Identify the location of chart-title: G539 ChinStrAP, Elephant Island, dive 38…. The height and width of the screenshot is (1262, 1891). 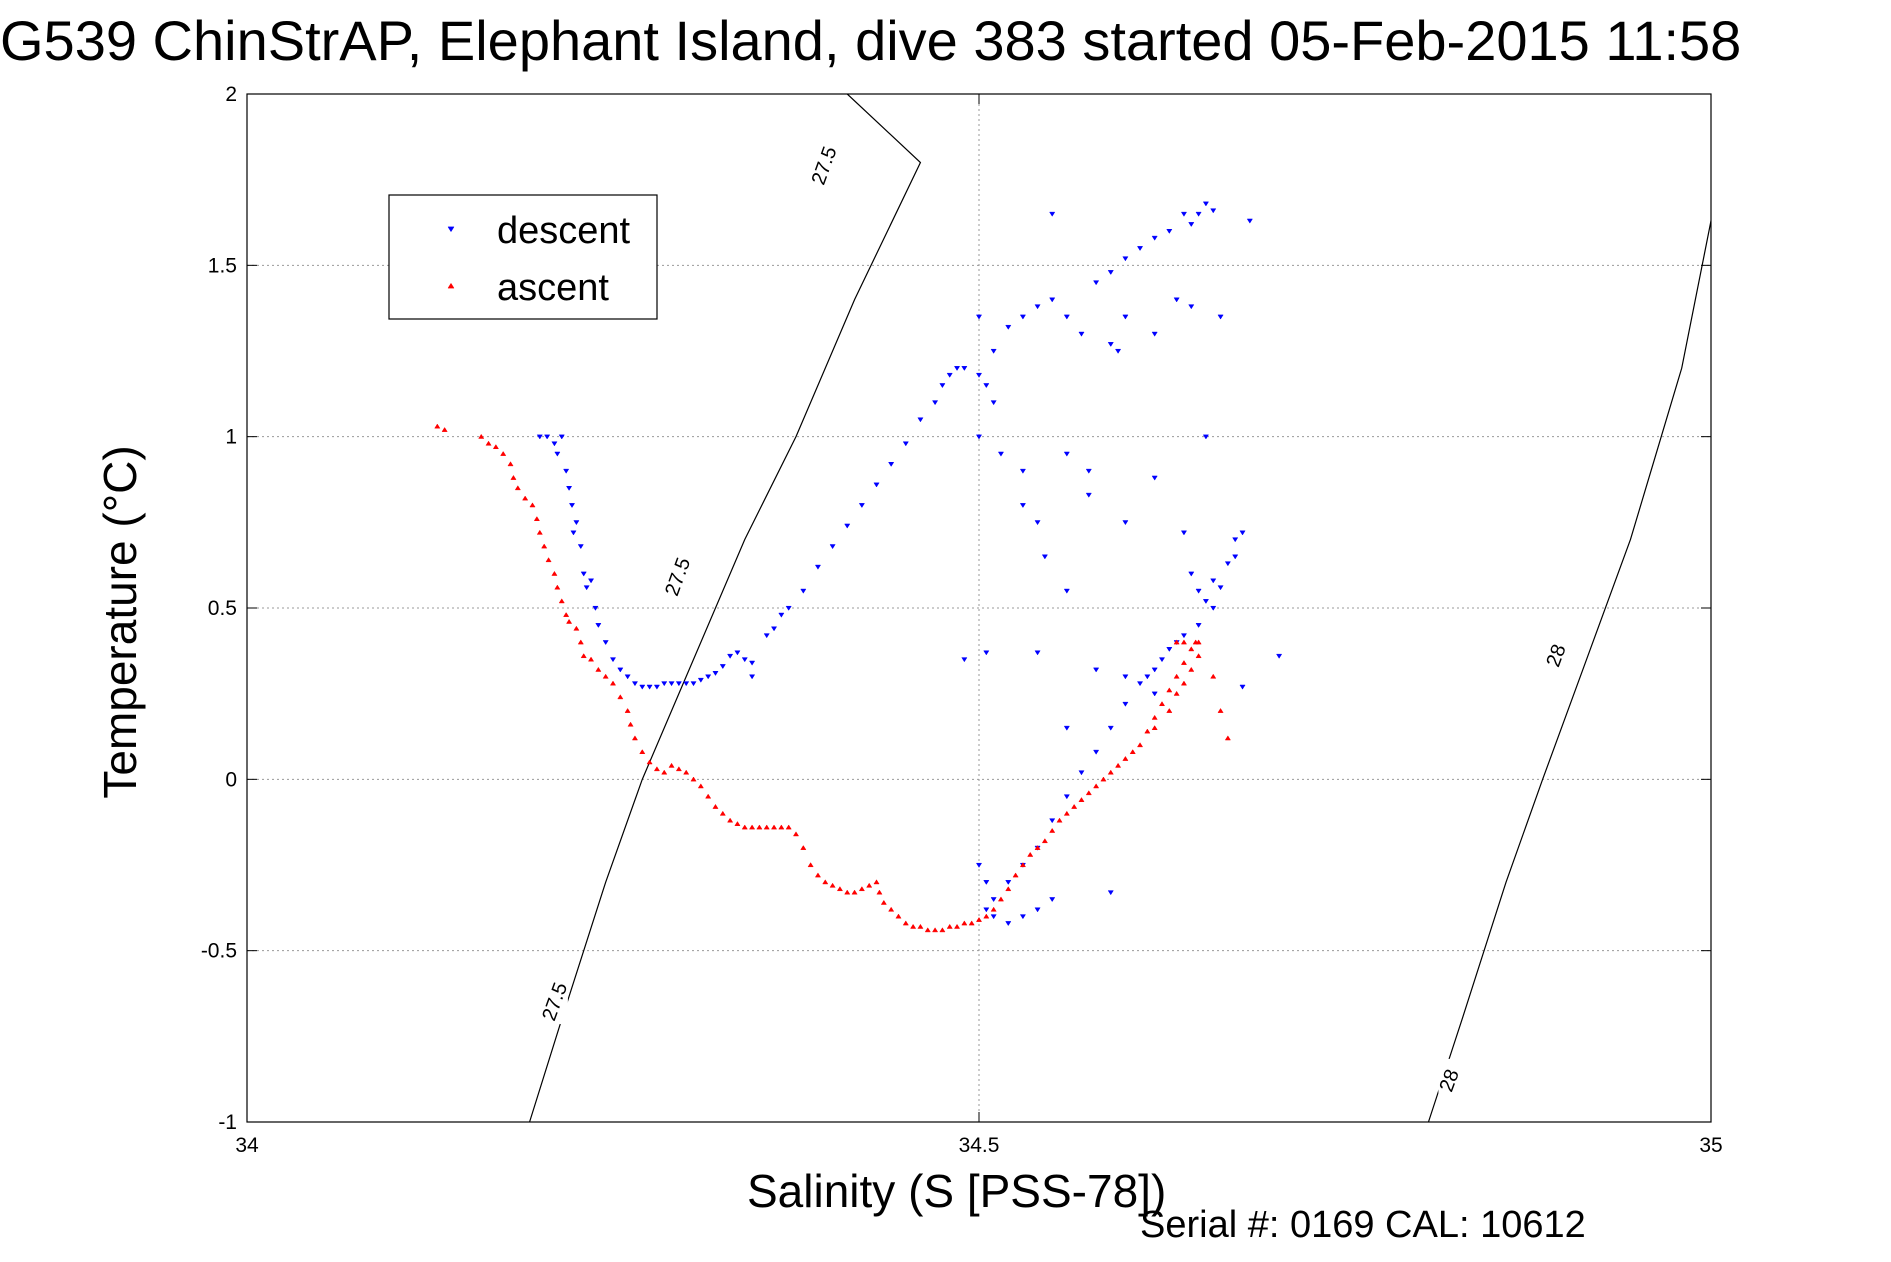
(871, 40).